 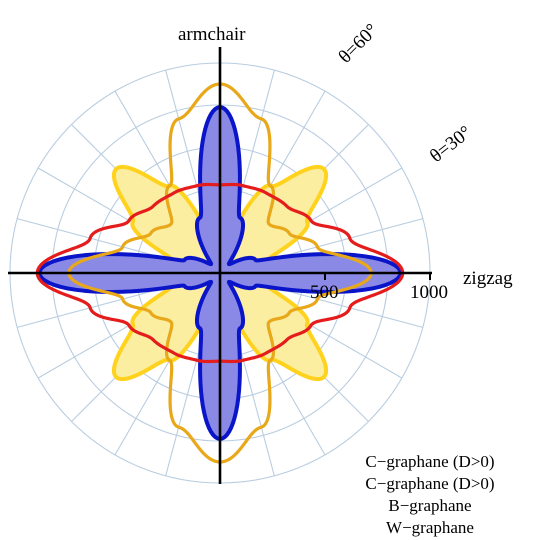 I want to click on armchair-label: armchair, so click(x=212, y=34).